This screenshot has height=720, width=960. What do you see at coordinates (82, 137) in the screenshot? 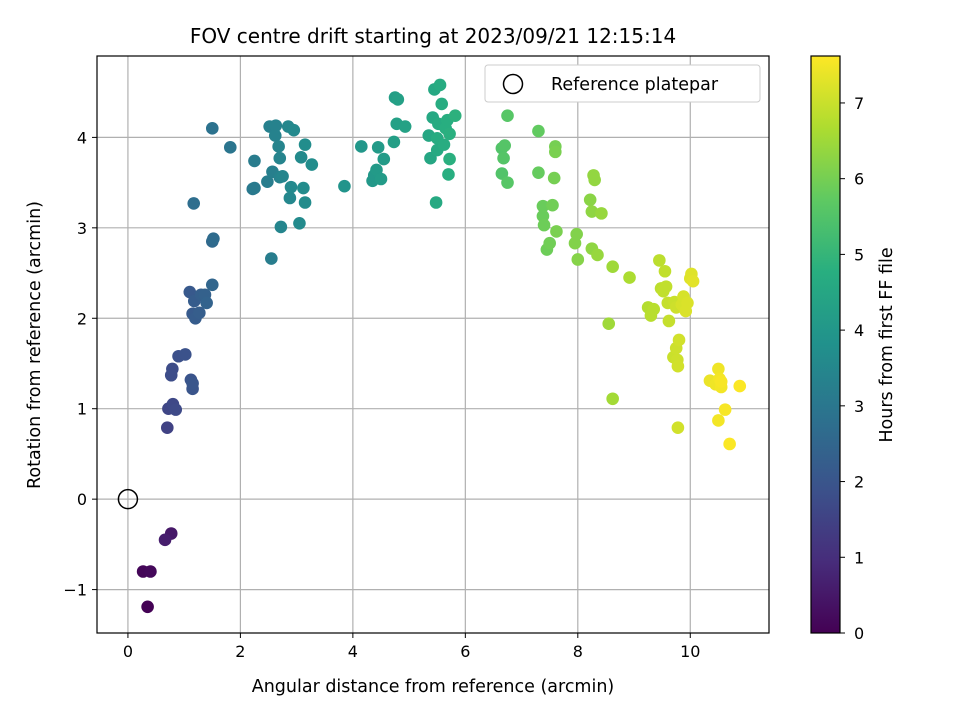
I see `y-tick-label: 4` at bounding box center [82, 137].